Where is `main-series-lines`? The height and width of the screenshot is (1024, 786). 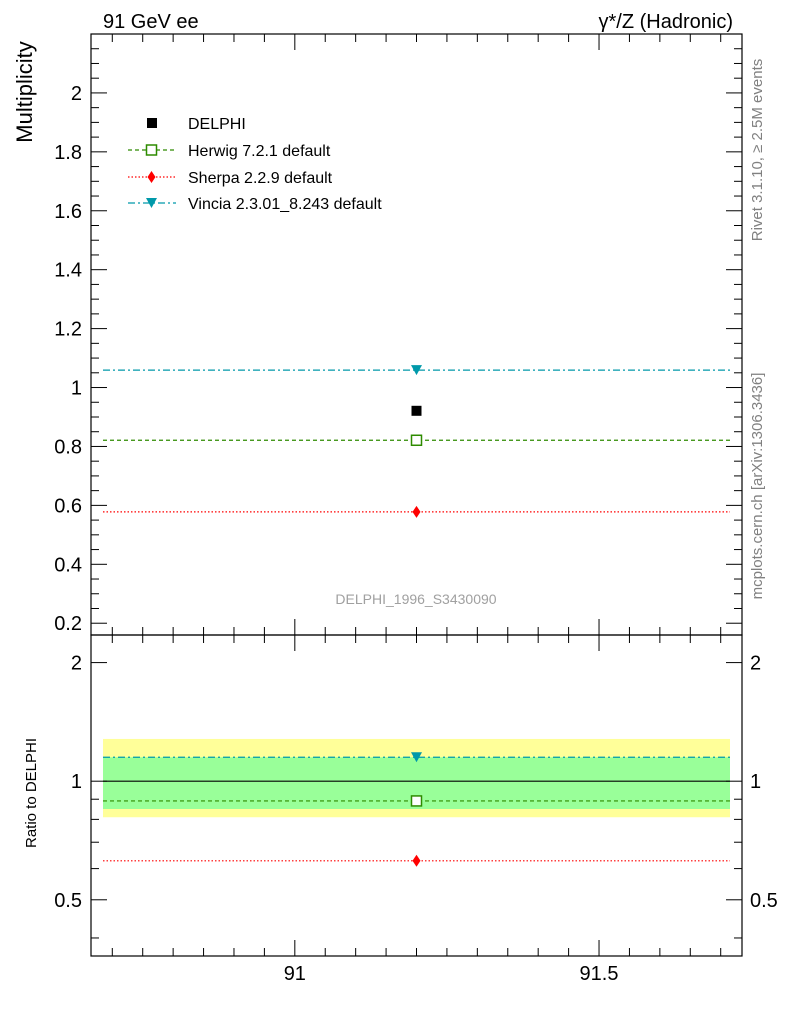 main-series-lines is located at coordinates (416, 441).